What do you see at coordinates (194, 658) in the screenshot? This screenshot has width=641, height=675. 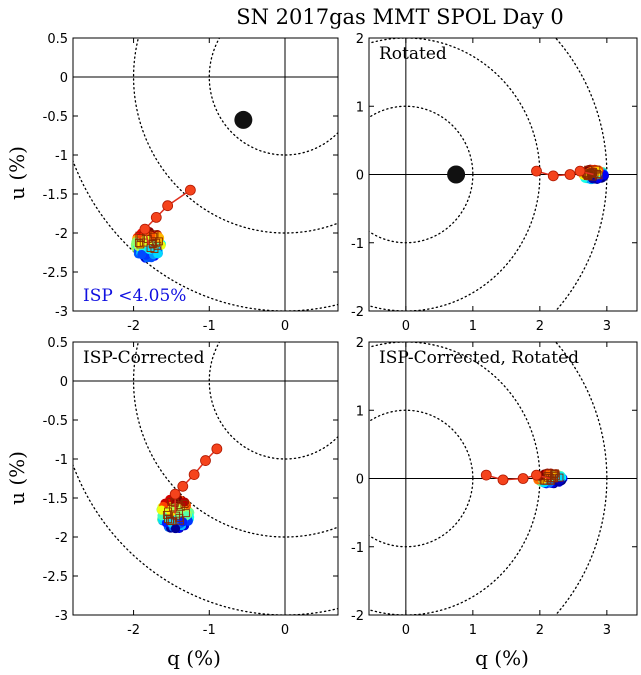 I see `x-axis-label-left: q (%)` at bounding box center [194, 658].